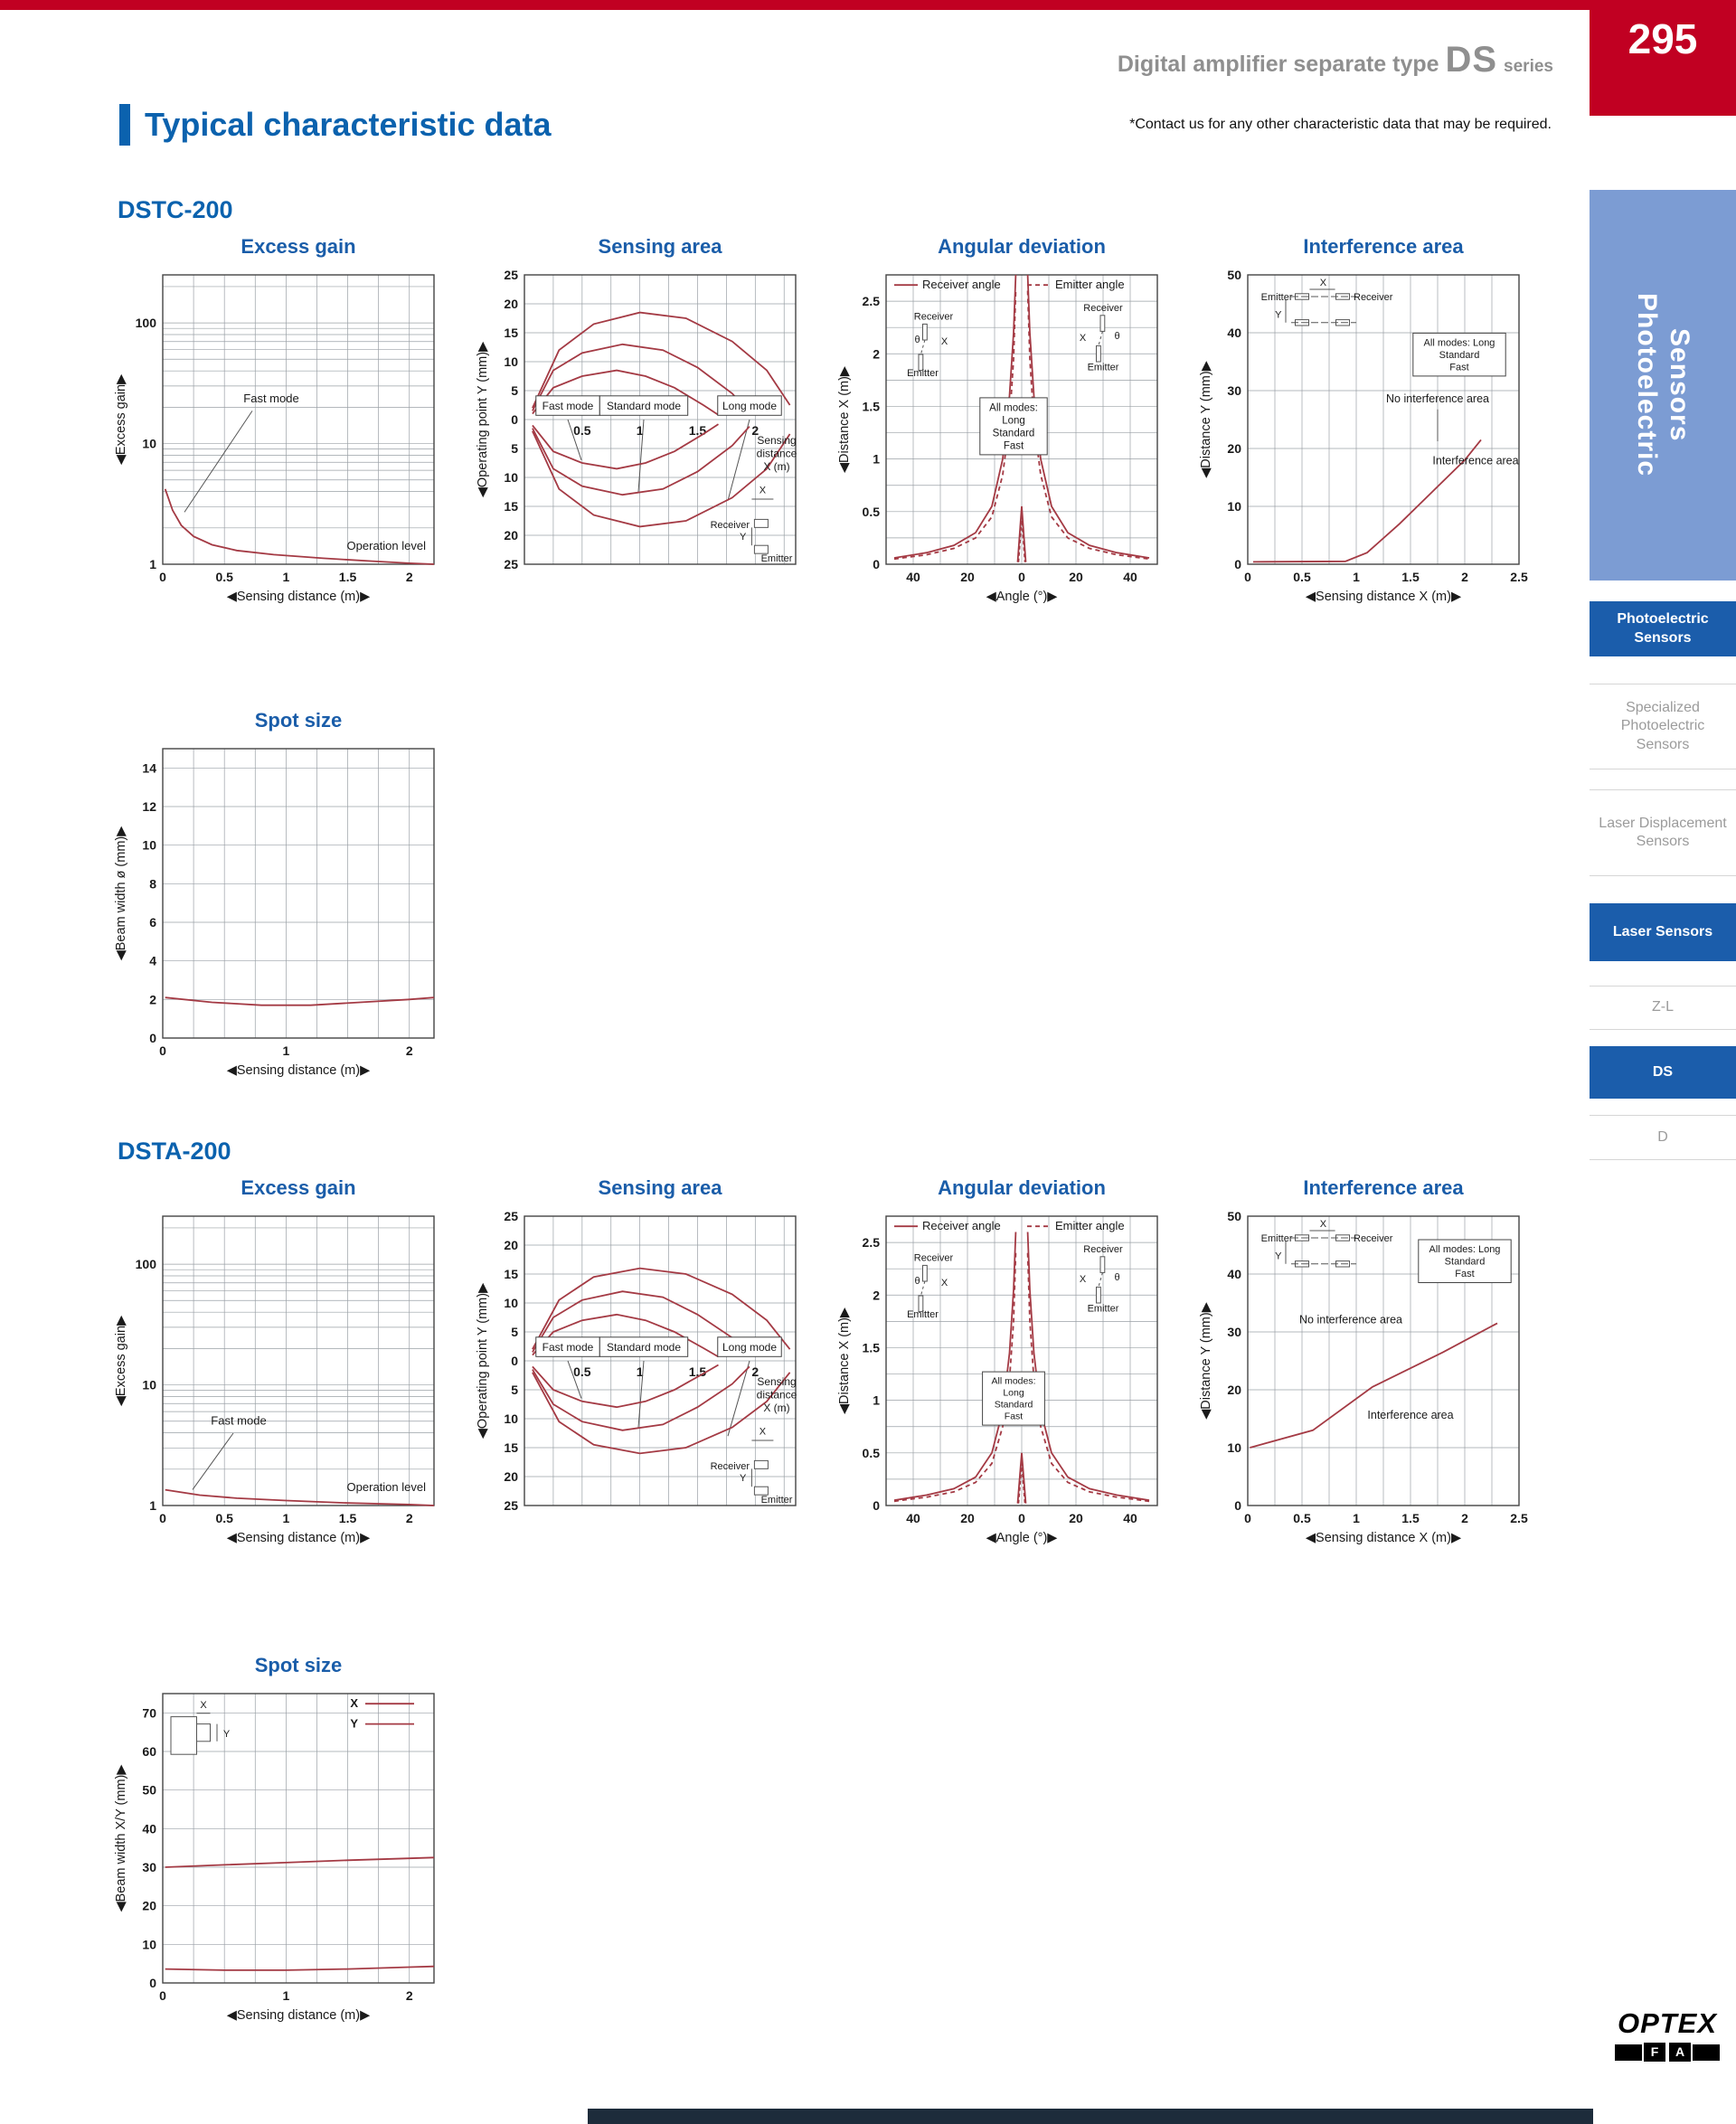  I want to click on svg-text: Long mode, so click(750, 406).